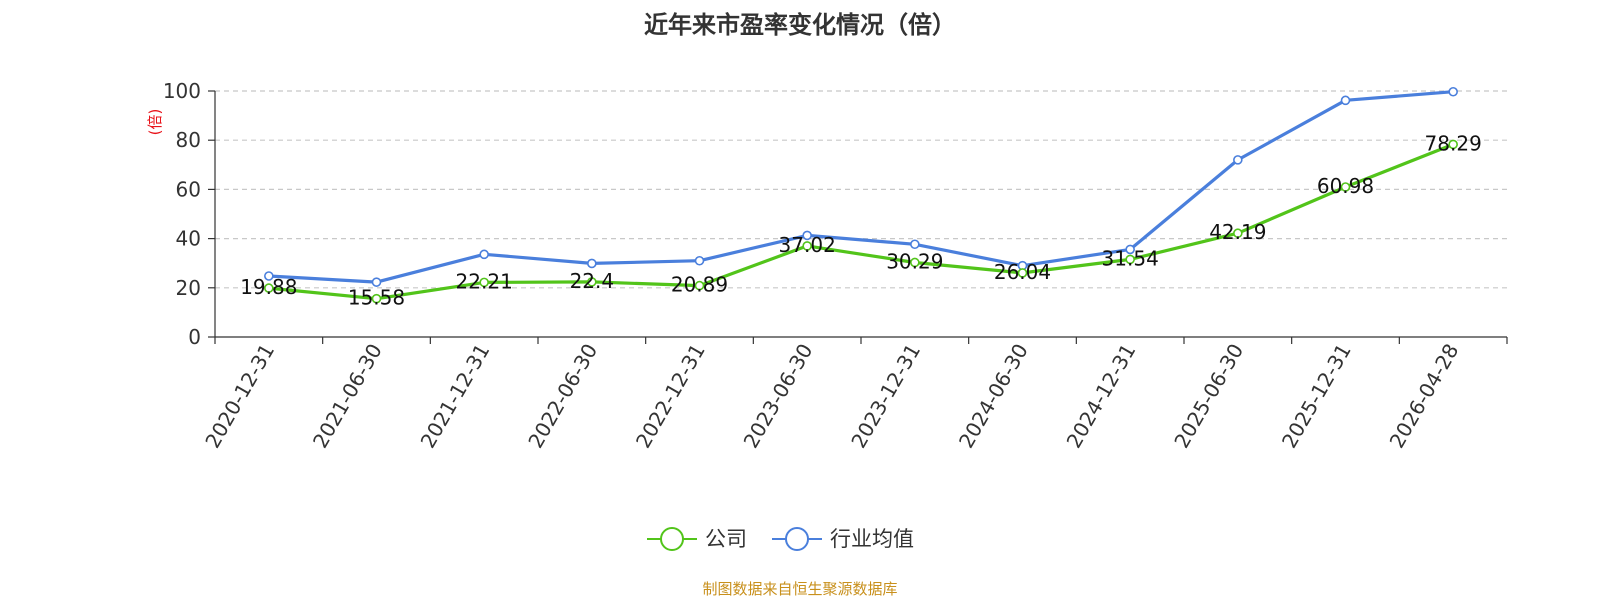  Describe the element at coordinates (455, 396) in the screenshot. I see `x-tick-label: 2021-12-31` at that location.